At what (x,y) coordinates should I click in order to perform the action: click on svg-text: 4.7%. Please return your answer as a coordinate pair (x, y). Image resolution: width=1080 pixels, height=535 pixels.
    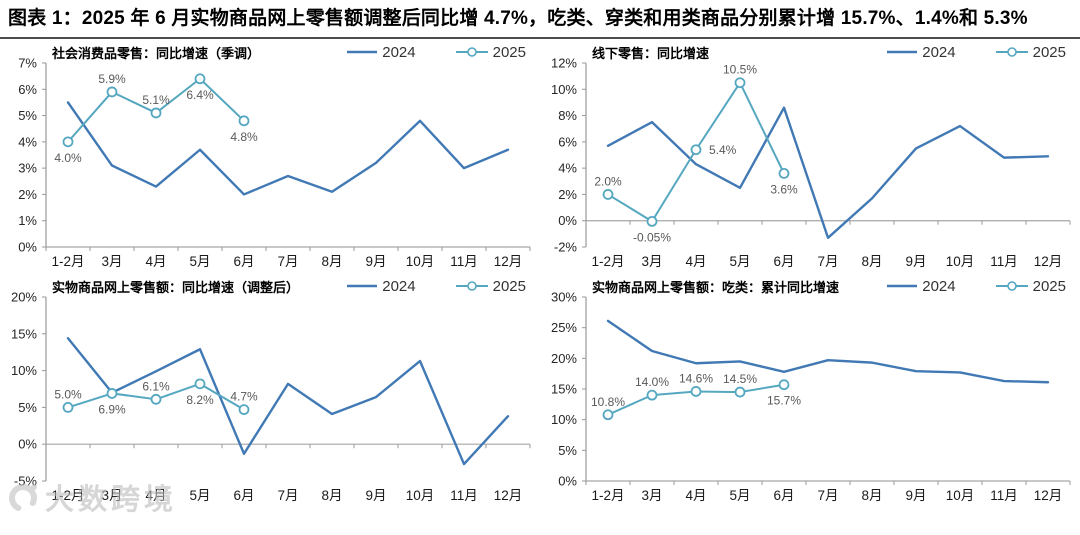
    Looking at the image, I should click on (244, 397).